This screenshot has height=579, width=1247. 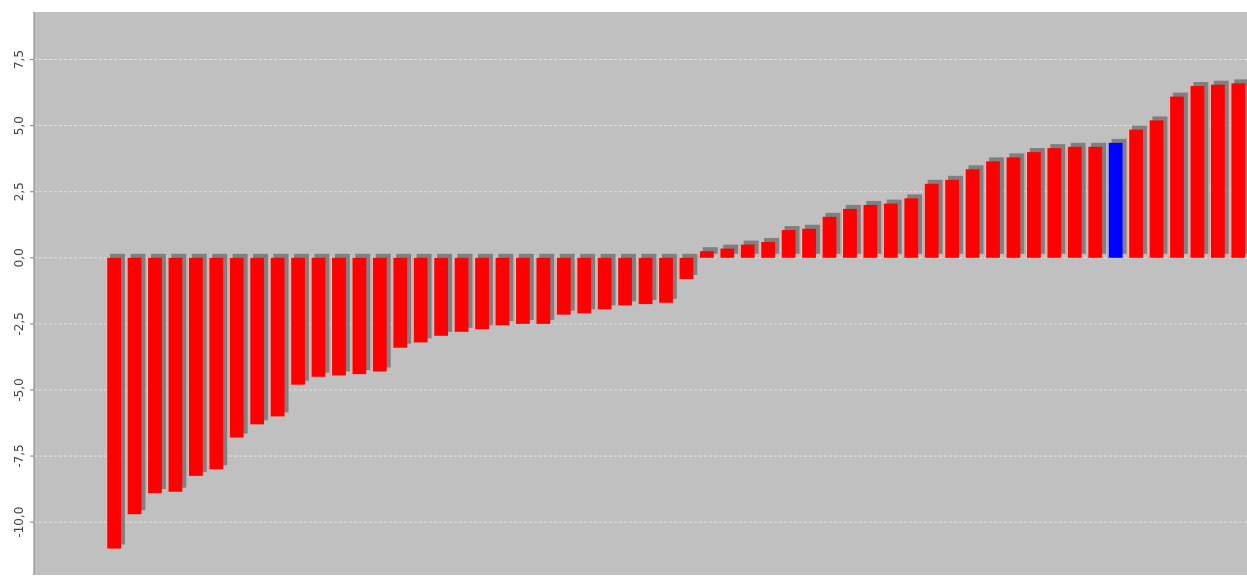 I want to click on y-tick-label: -10,0, so click(x=19, y=522).